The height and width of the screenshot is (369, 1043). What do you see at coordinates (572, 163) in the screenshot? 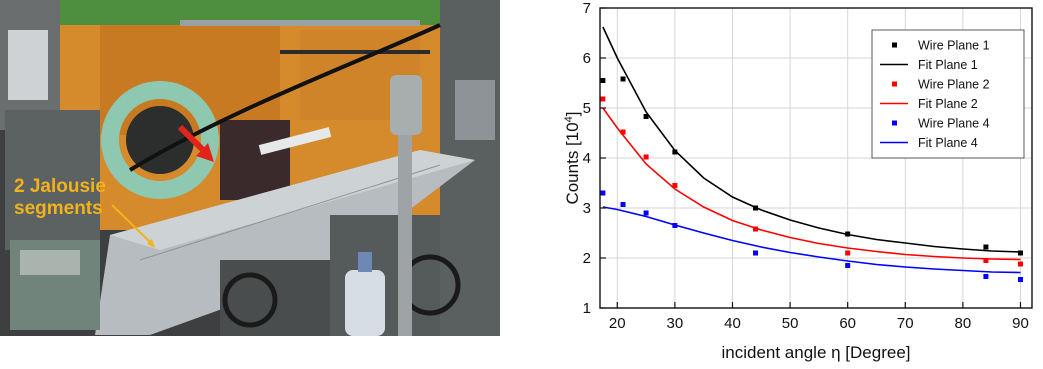
I see `y-axis-title-main: Counts [10` at bounding box center [572, 163].